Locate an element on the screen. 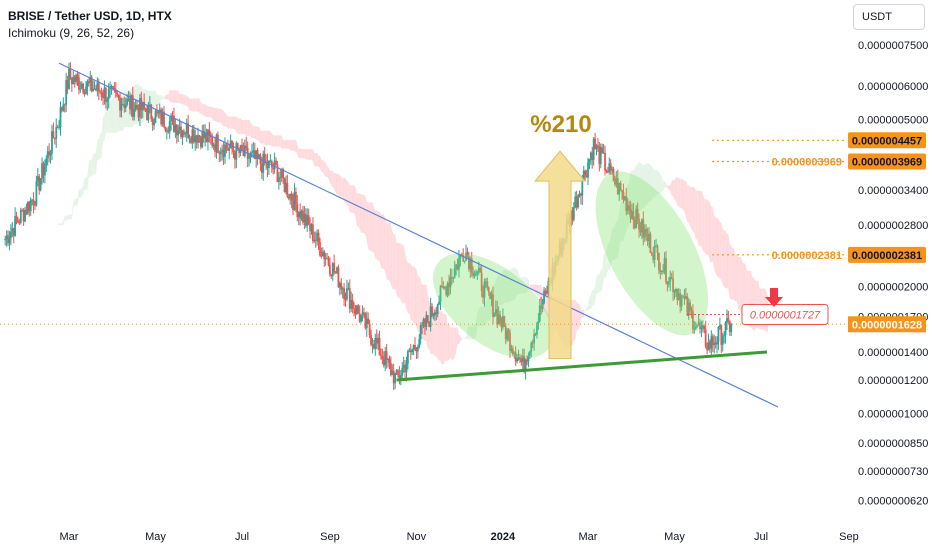 This screenshot has height=555, width=932. price-level-tag-label: 0.0000002381 is located at coordinates (887, 256).